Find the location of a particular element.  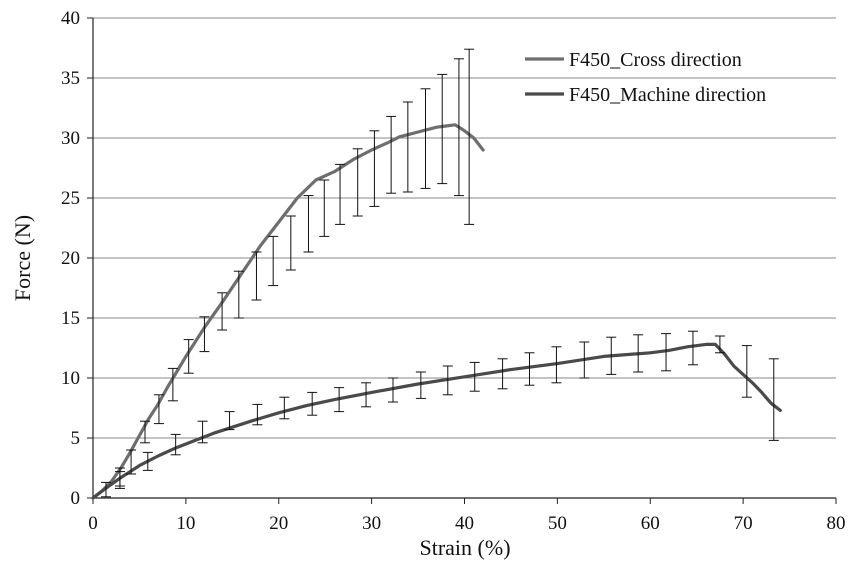

x-tick-label: 40 is located at coordinates (464, 523).